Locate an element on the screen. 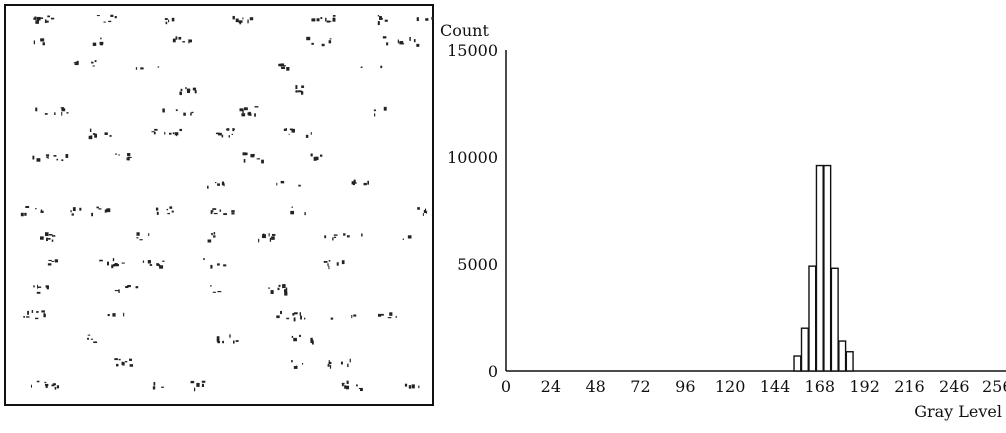  histogram-bars is located at coordinates (823, 268).